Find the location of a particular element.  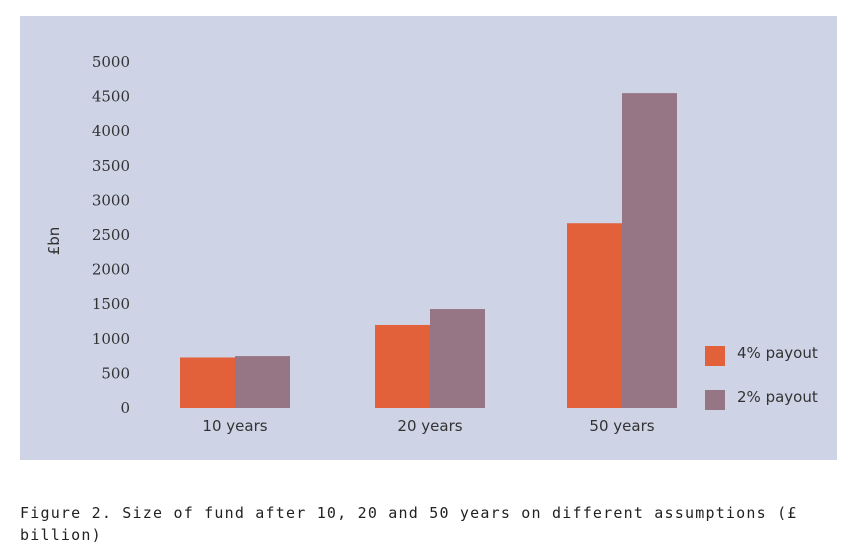

y-tick-label: 1000 is located at coordinates (111, 339).